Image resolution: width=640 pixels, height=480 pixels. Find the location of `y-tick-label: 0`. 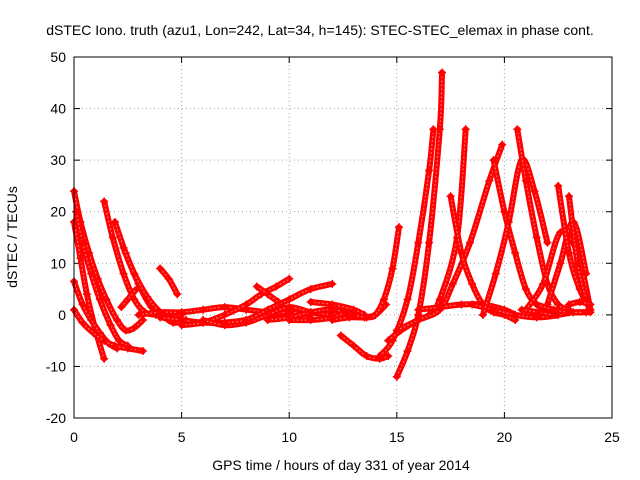

y-tick-label: 0 is located at coordinates (62, 315).